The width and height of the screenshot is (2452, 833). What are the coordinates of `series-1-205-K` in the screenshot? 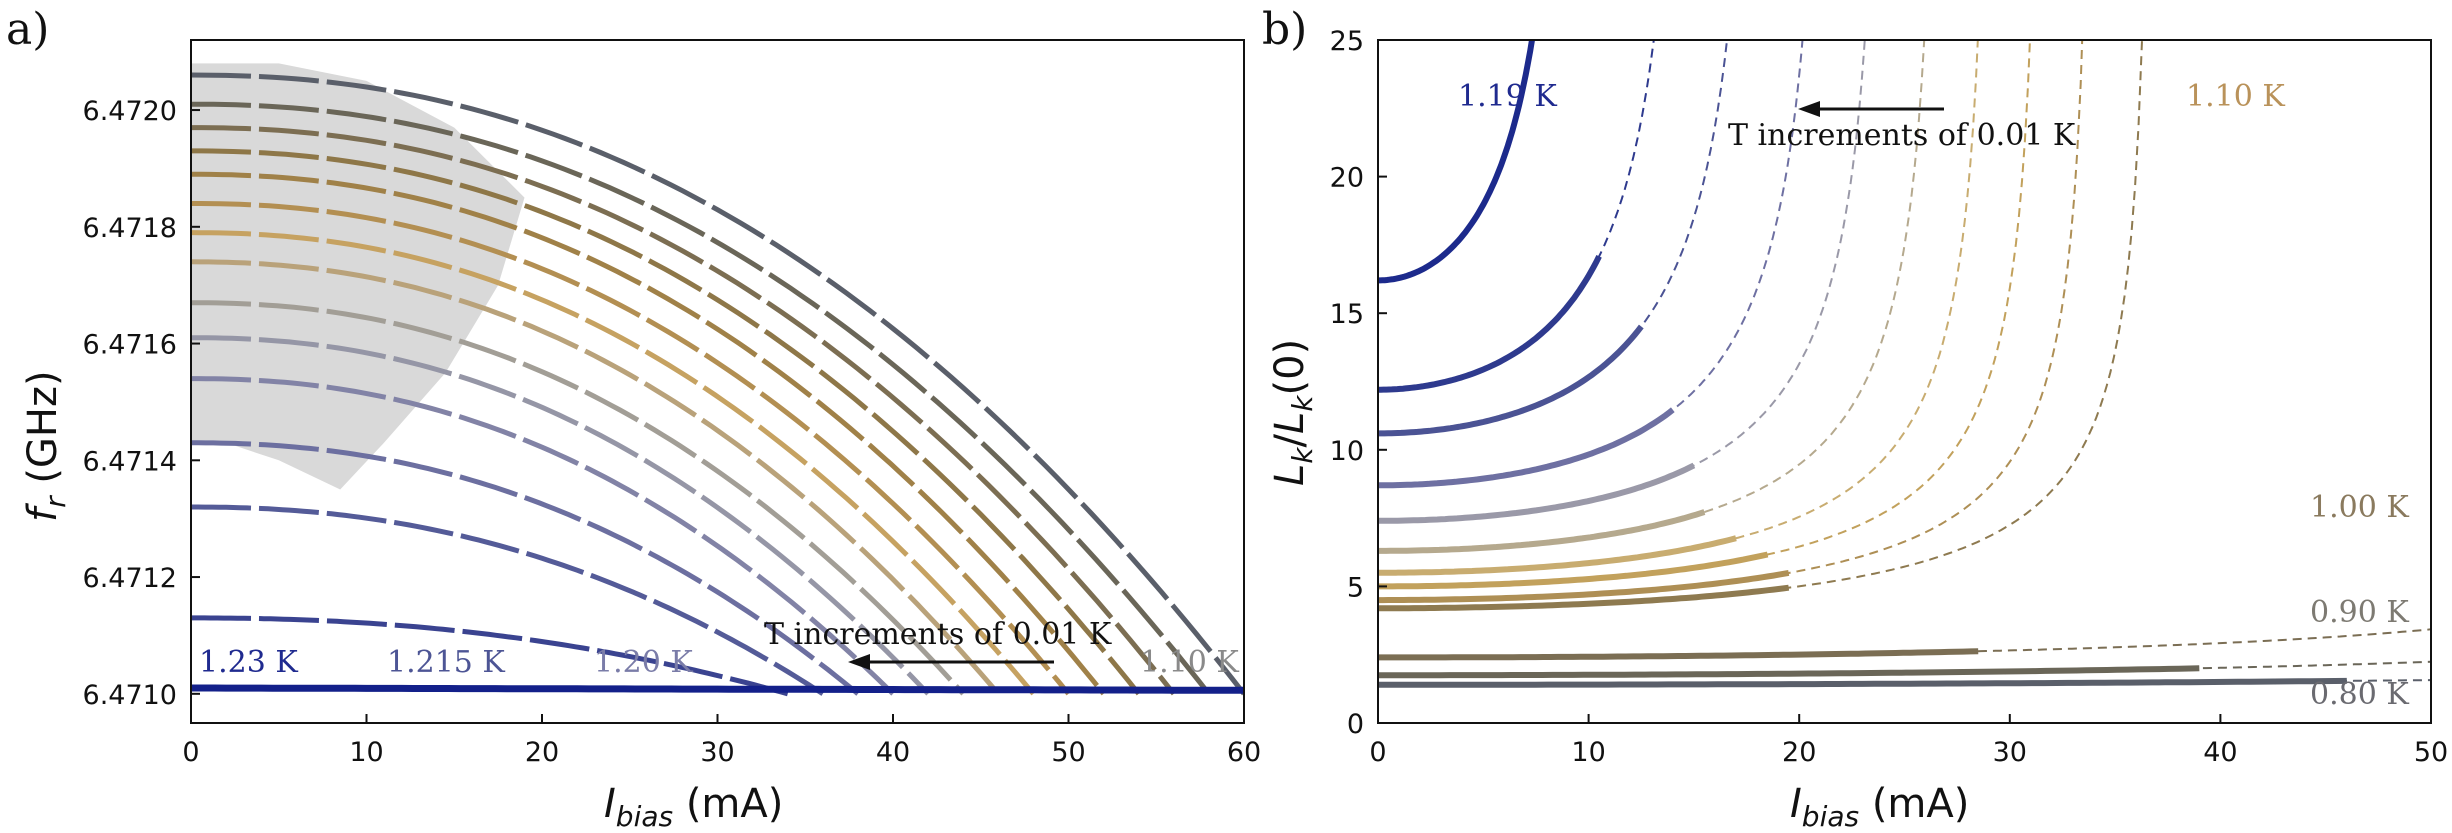 It's located at (525, 568).